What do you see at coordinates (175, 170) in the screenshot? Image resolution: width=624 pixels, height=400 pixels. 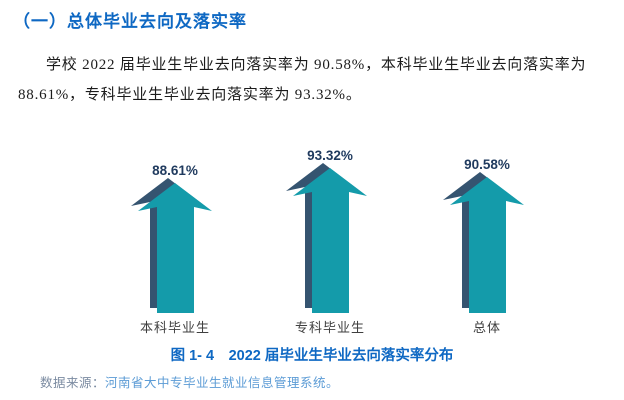 I see `arrow-value-label: 88.61%` at bounding box center [175, 170].